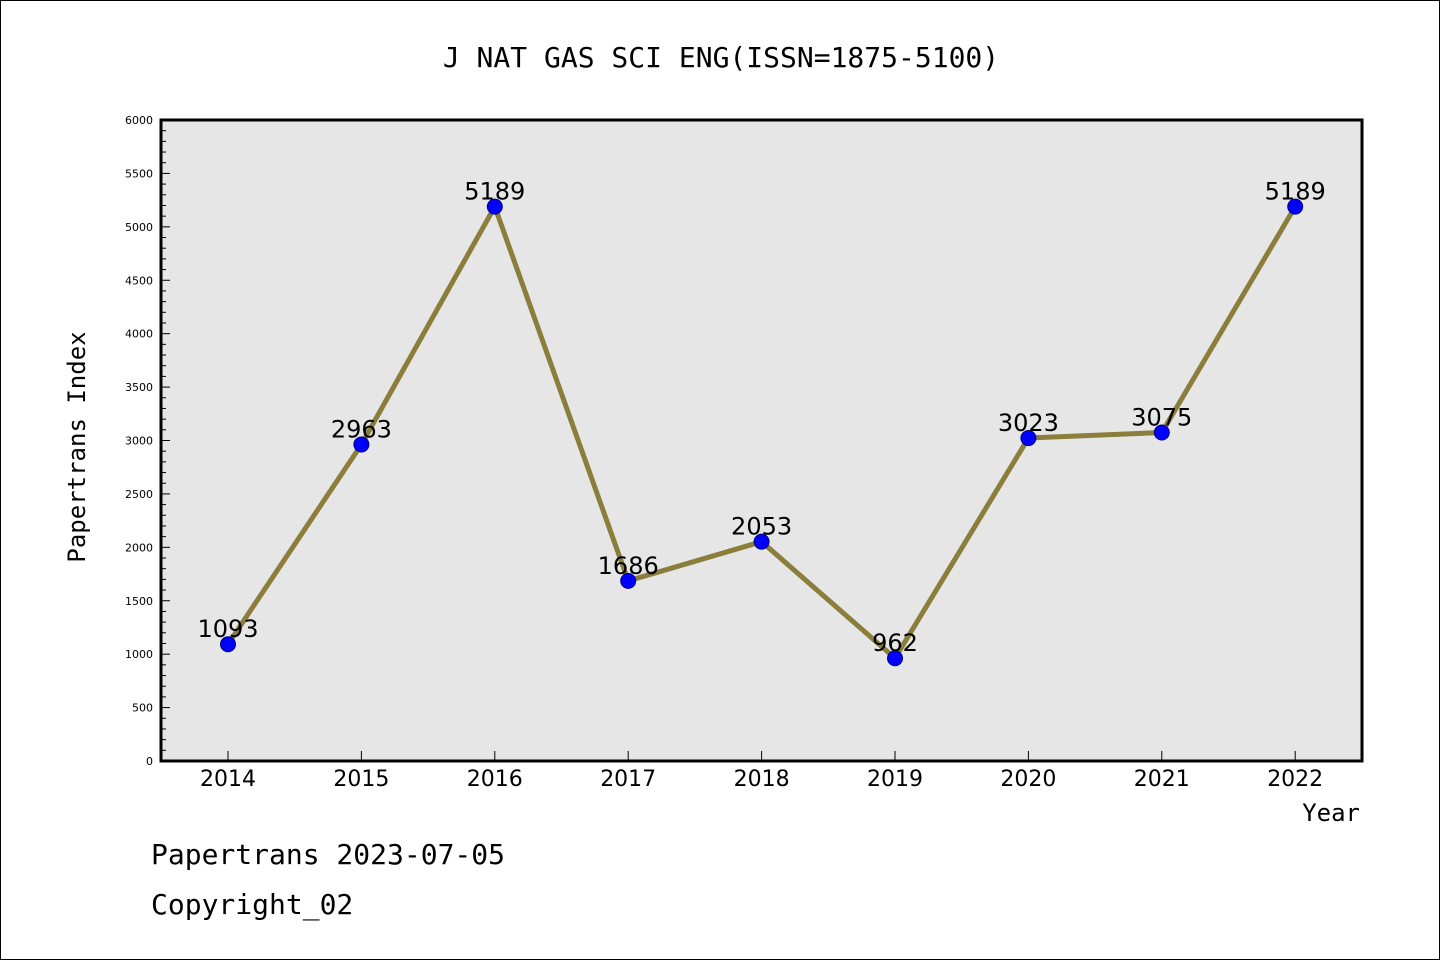 Image resolution: width=1440 pixels, height=964 pixels. I want to click on x-tick-label: 2014, so click(228, 779).